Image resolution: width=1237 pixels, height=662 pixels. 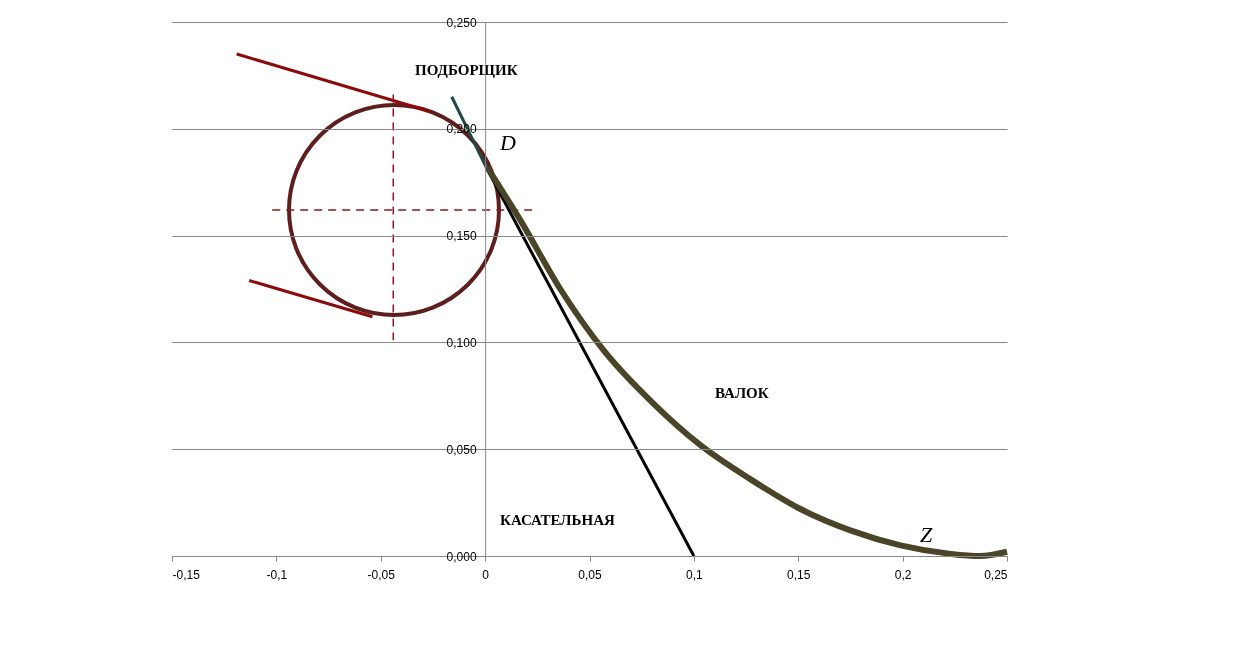 What do you see at coordinates (903, 574) in the screenshot?
I see `x-tick-label: 0,2` at bounding box center [903, 574].